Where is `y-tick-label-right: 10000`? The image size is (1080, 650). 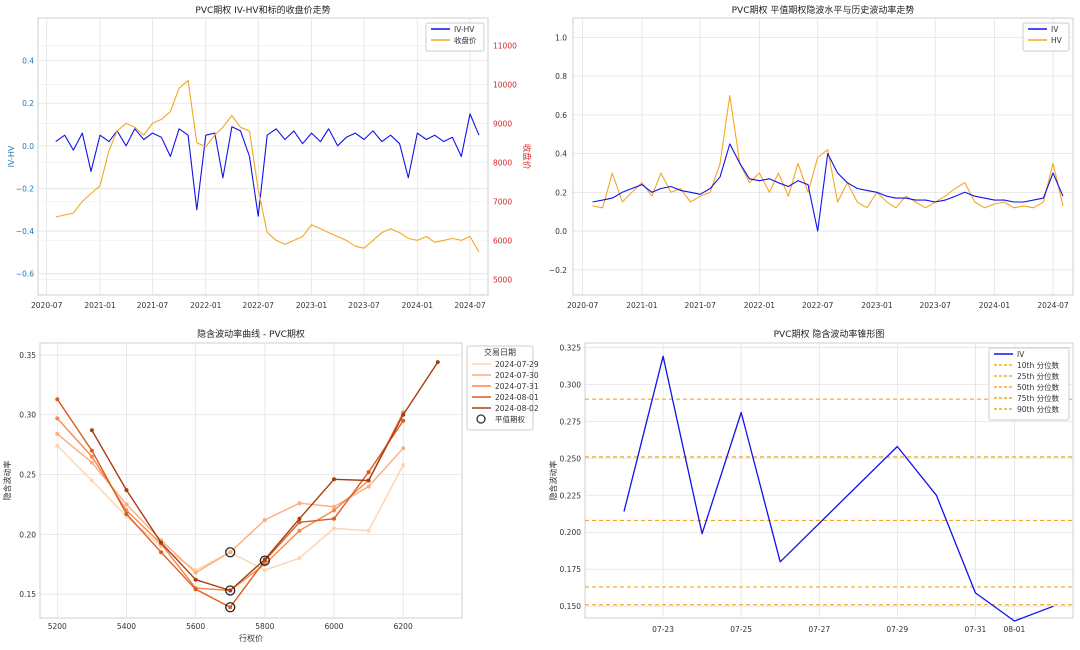
y-tick-label-right: 10000 is located at coordinates (505, 84).